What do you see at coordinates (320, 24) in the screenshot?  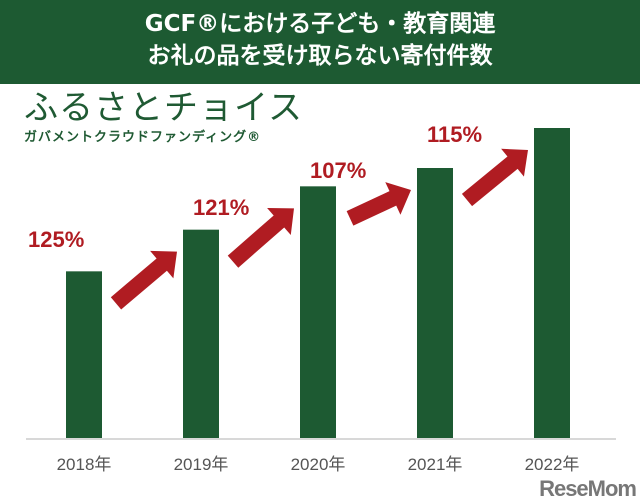 I see `title-line-1: GCF®における子ども・教育関連` at bounding box center [320, 24].